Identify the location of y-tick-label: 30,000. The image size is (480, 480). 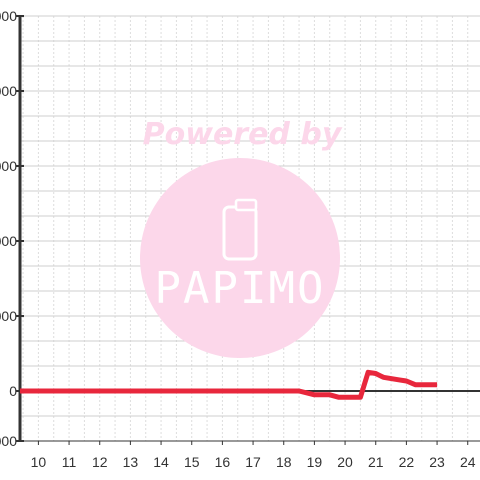
(8, 316).